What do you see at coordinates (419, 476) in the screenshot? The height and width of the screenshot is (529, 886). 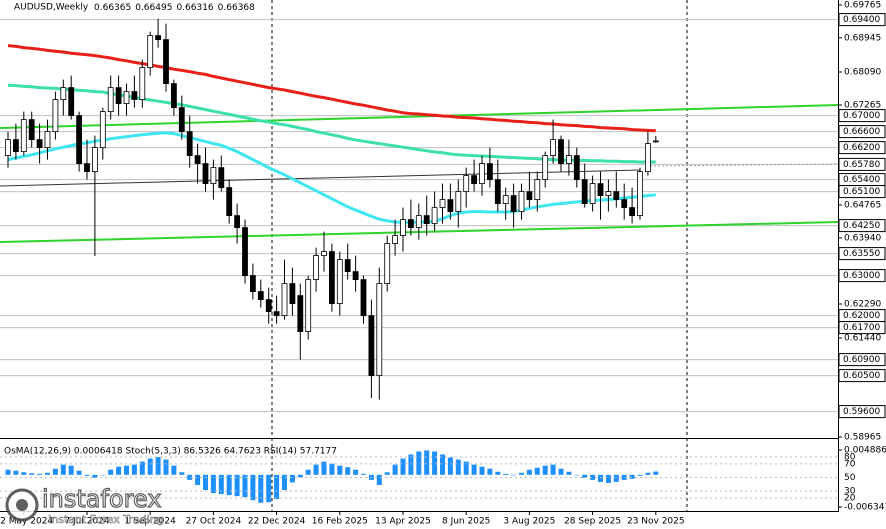 I see `indicator` at bounding box center [419, 476].